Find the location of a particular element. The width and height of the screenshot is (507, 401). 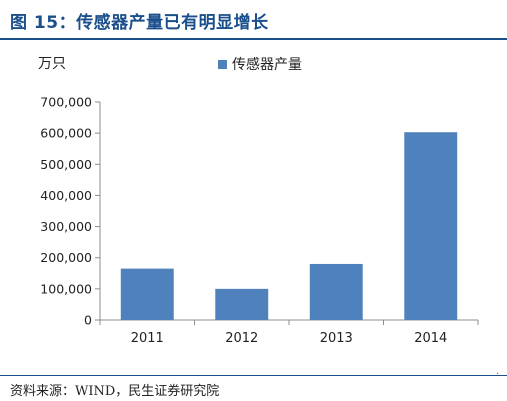

figure-header: 图 15：传感器产量已有明显增长 is located at coordinates (253, 20).